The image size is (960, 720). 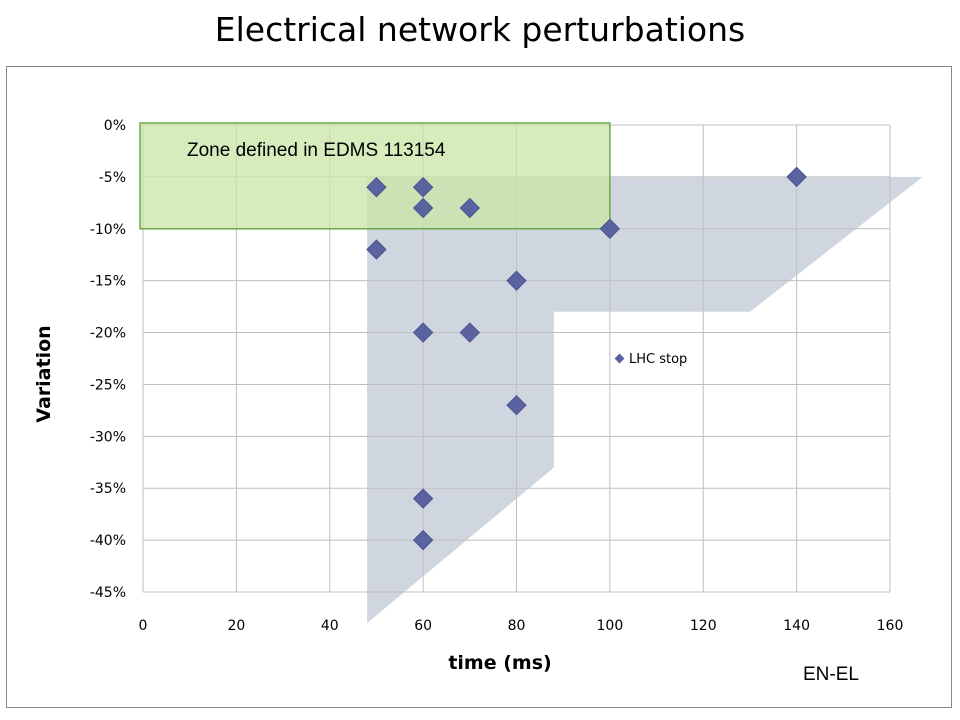 I want to click on y-tick-label: 0%, so click(x=115, y=126).